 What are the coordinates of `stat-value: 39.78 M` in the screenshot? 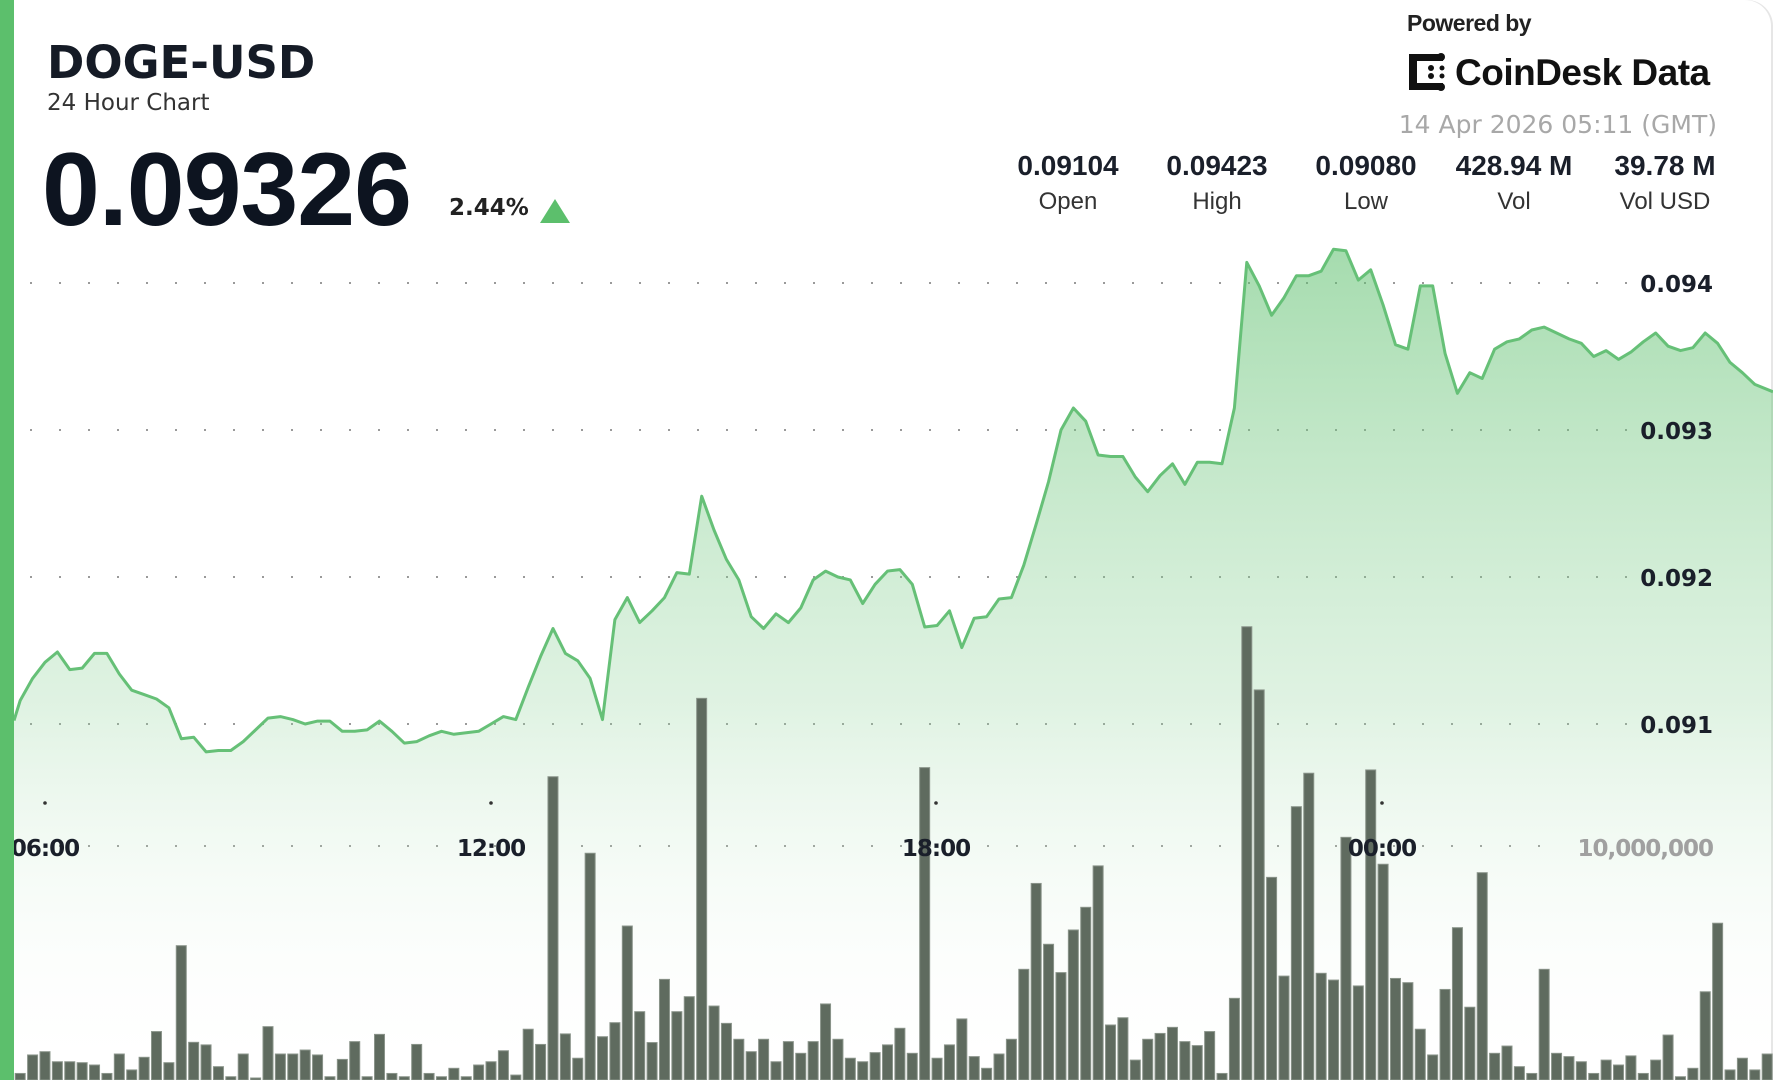 It's located at (1665, 165).